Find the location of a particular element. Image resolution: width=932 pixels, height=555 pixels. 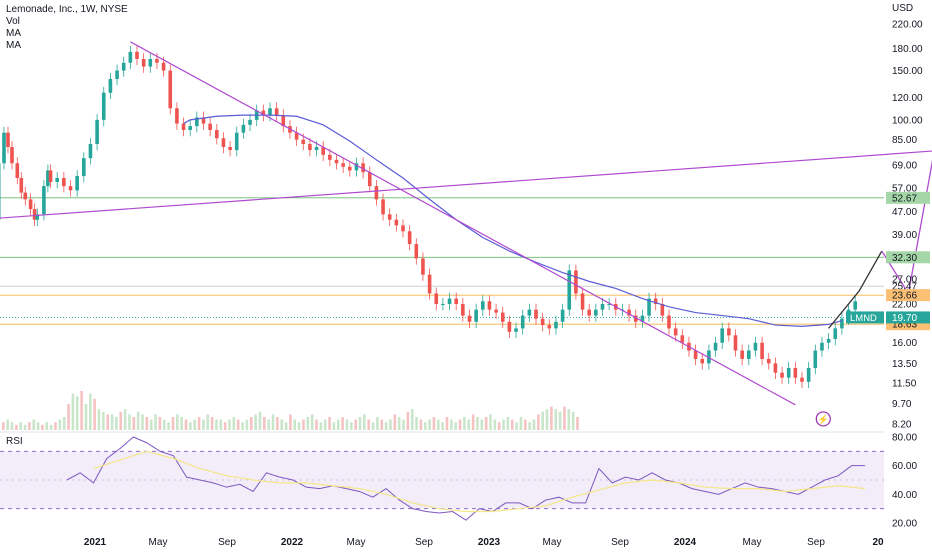

chart-title: Lemonade, Inc., 1W, NYSE is located at coordinates (67, 10).